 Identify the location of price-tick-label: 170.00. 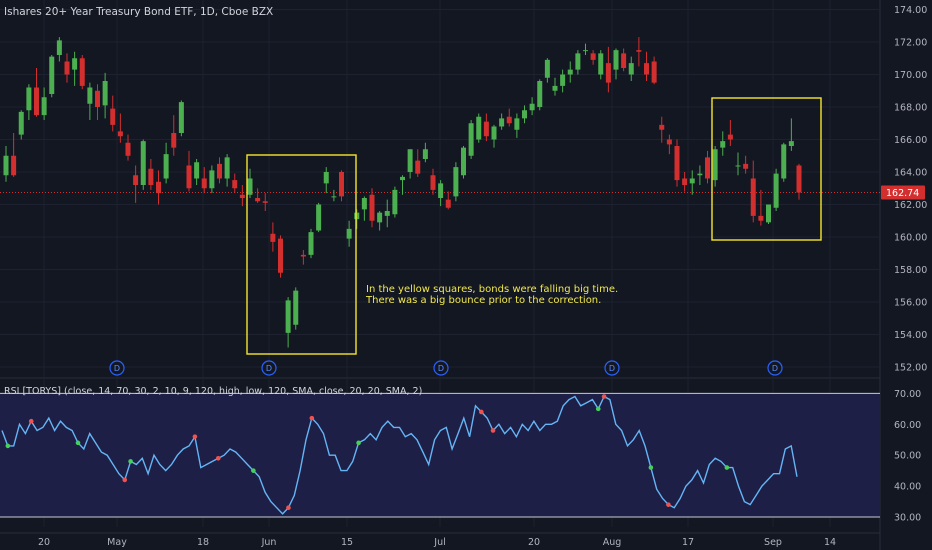
(910, 75).